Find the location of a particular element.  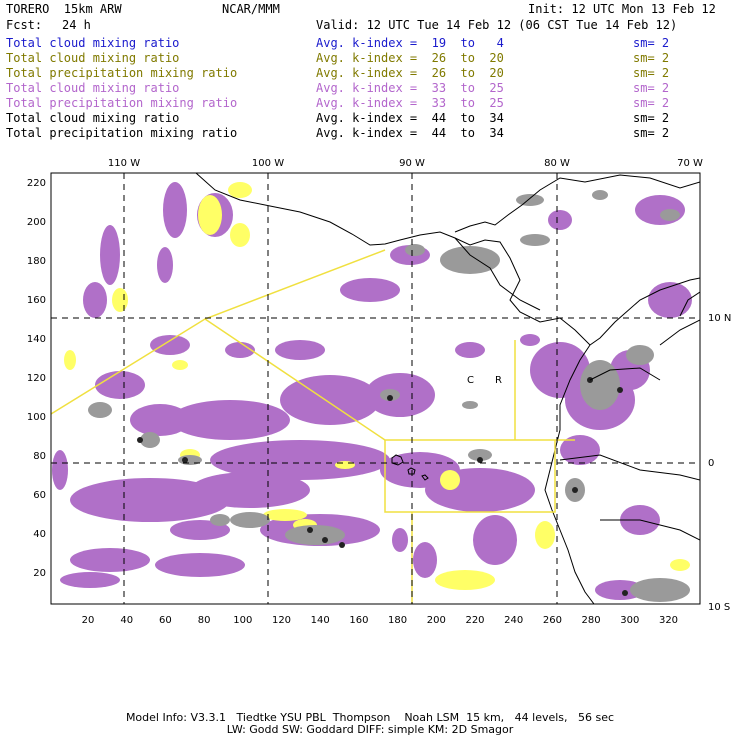

bottom-grid-label: 280 is located at coordinates (591, 620).